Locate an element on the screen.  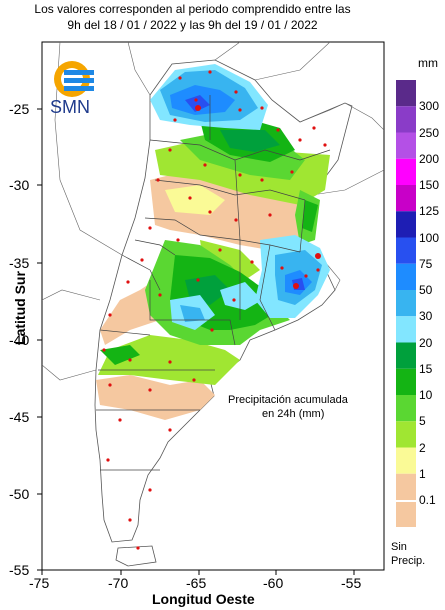
legend-unit: mm is located at coordinates (428, 63).